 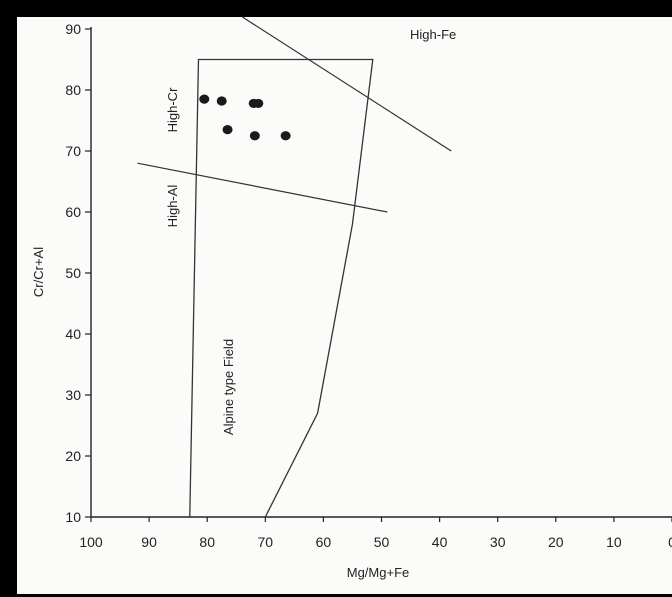 What do you see at coordinates (382, 542) in the screenshot?
I see `x-tick-label: 50` at bounding box center [382, 542].